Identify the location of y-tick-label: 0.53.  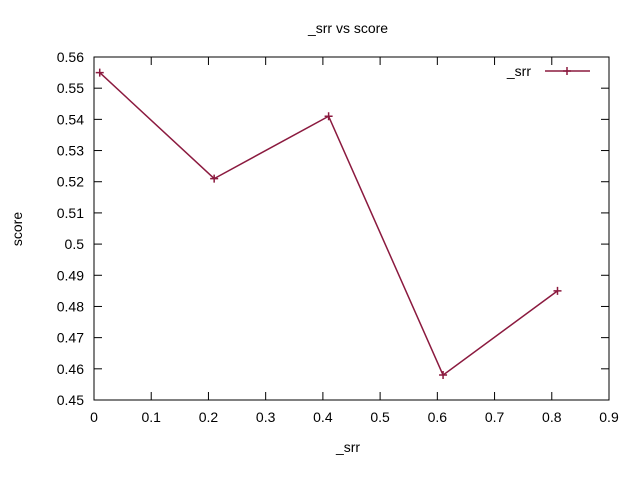
(70, 151).